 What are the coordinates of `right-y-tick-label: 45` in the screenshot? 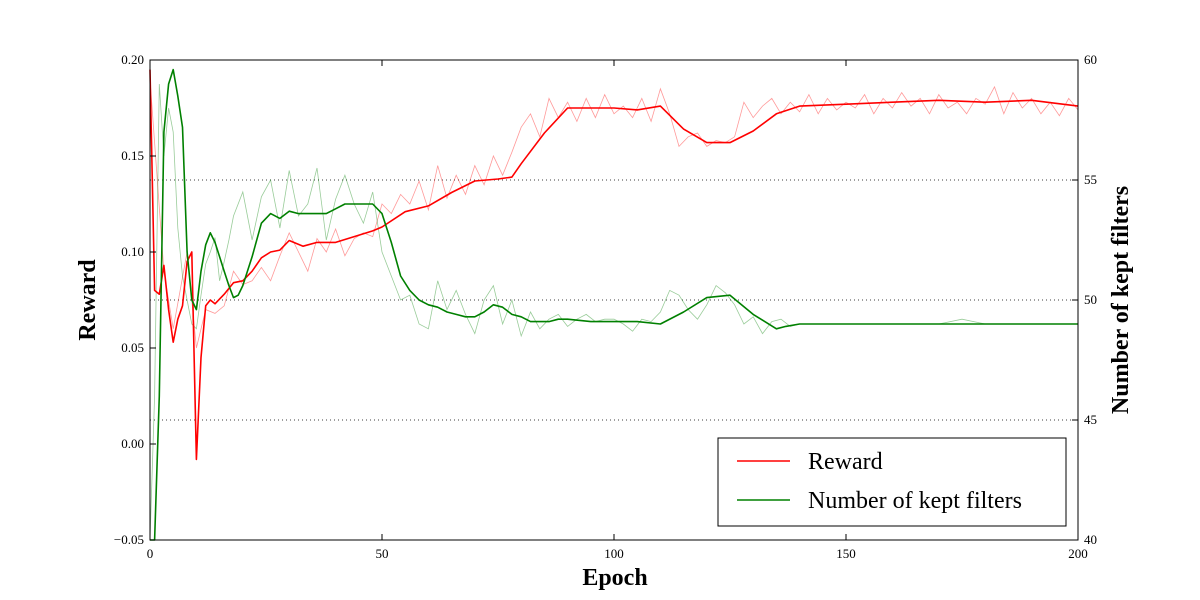 It's located at (1090, 419).